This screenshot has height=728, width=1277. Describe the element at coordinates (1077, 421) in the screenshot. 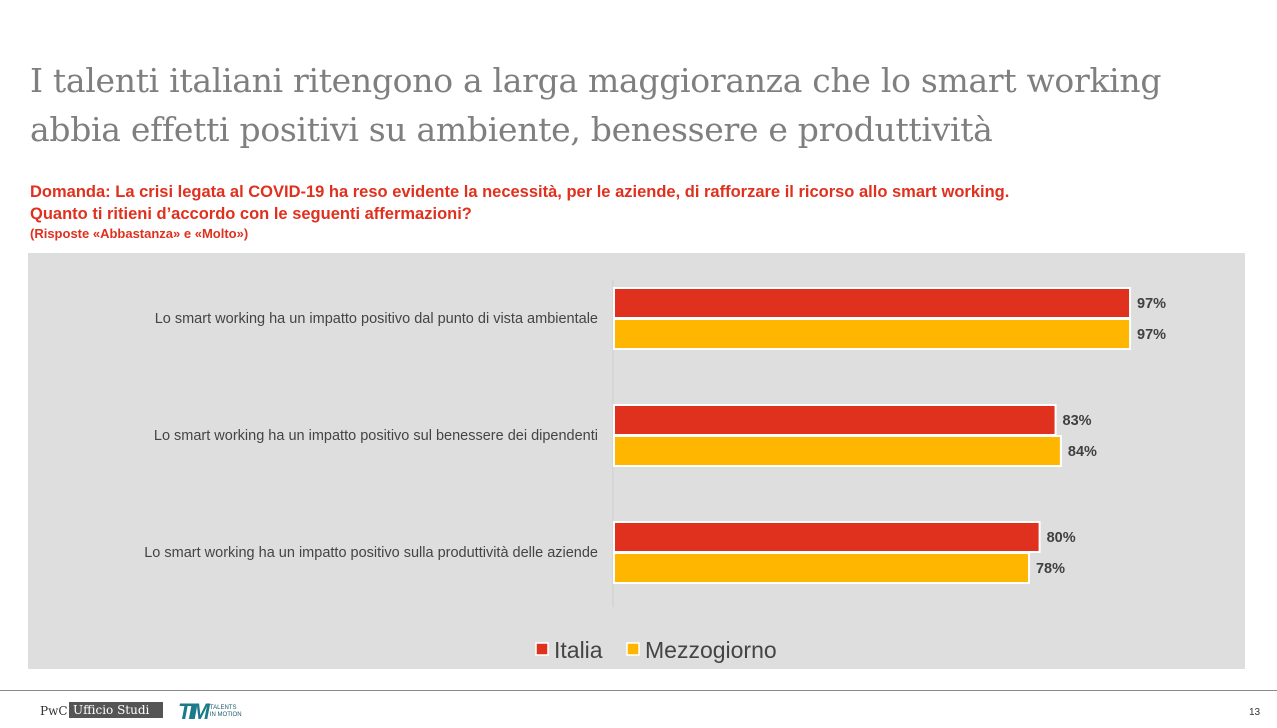

I see `data-label: 83%` at that location.